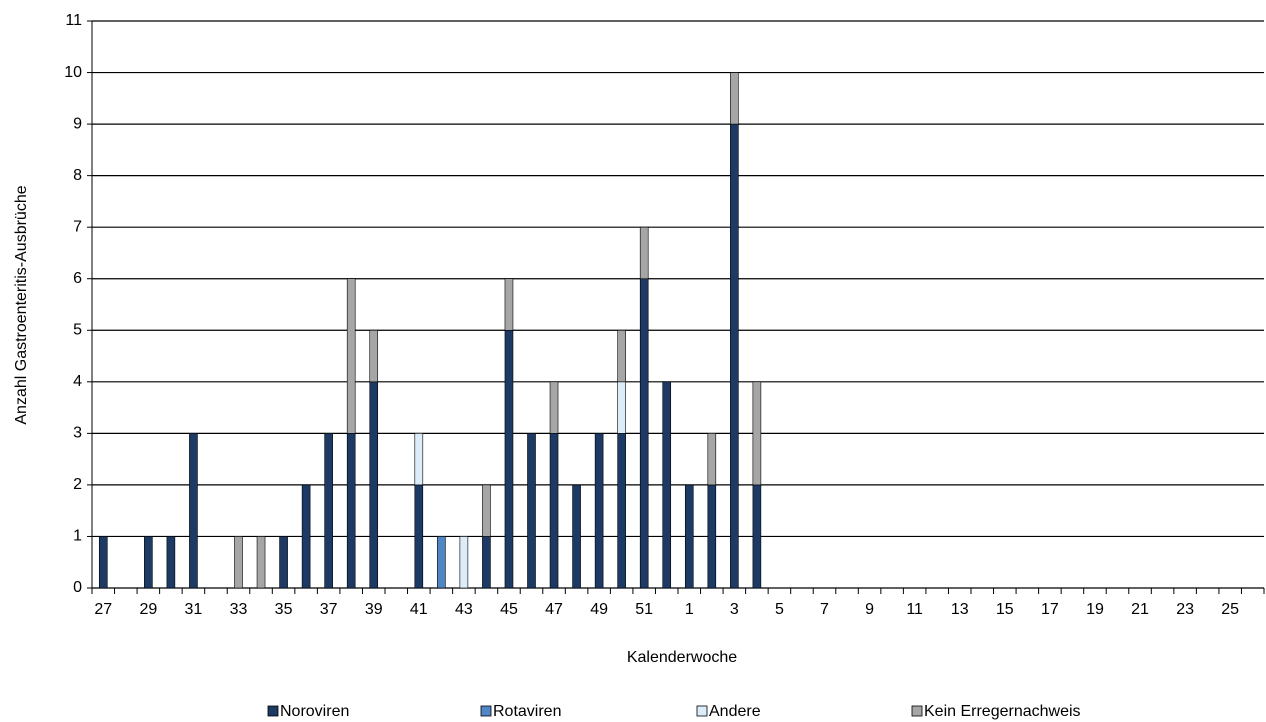 This screenshot has height=722, width=1266. Describe the element at coordinates (869, 609) in the screenshot. I see `x-tick-label: 9` at that location.